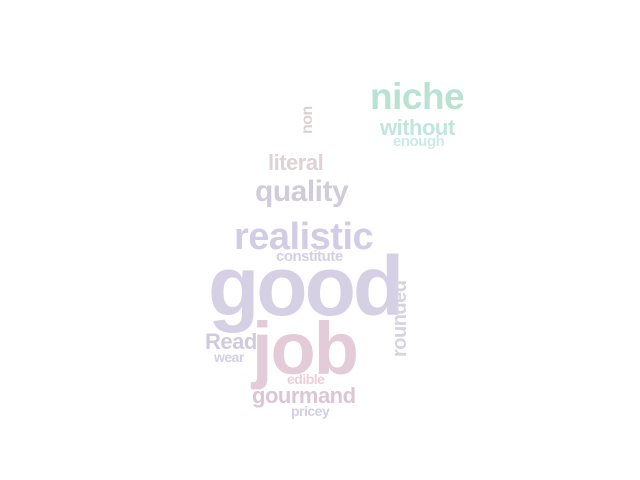 Image resolution: width=640 pixels, height=480 pixels. Describe the element at coordinates (307, 120) in the screenshot. I see `word-non: non` at that location.